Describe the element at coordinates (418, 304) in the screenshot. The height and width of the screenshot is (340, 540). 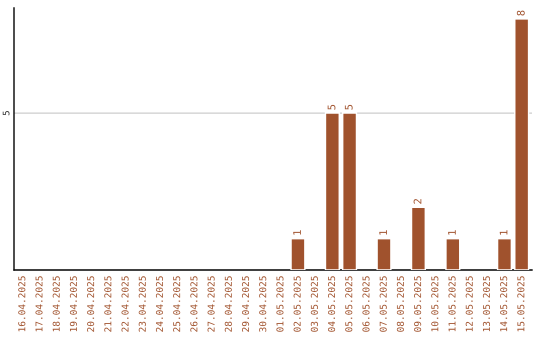
I see `x-tick-label: 09.05.2025` at that location.